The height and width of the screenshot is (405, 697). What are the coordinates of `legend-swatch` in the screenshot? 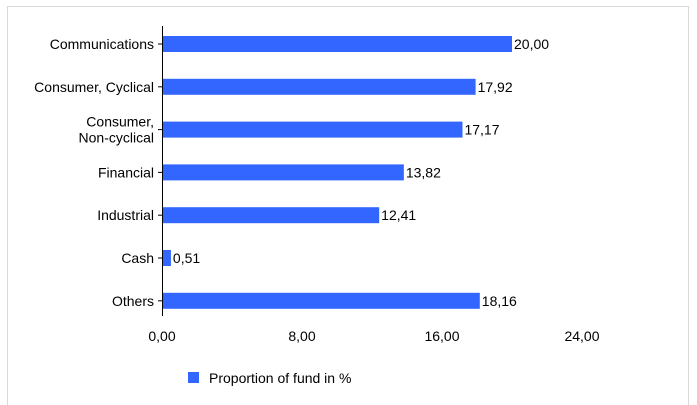 It's located at (193, 377).